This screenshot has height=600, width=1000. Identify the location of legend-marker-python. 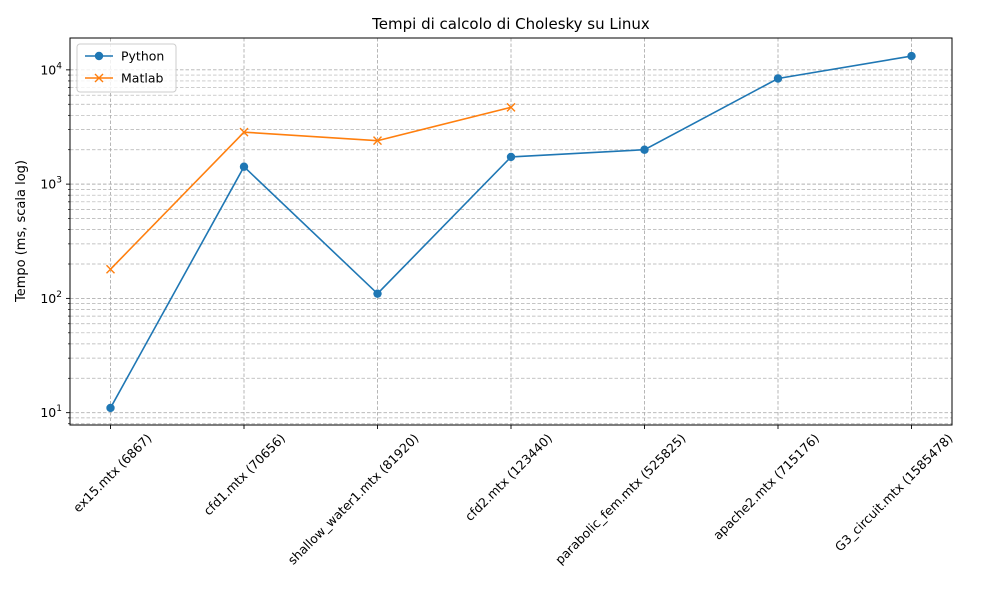
(99, 56).